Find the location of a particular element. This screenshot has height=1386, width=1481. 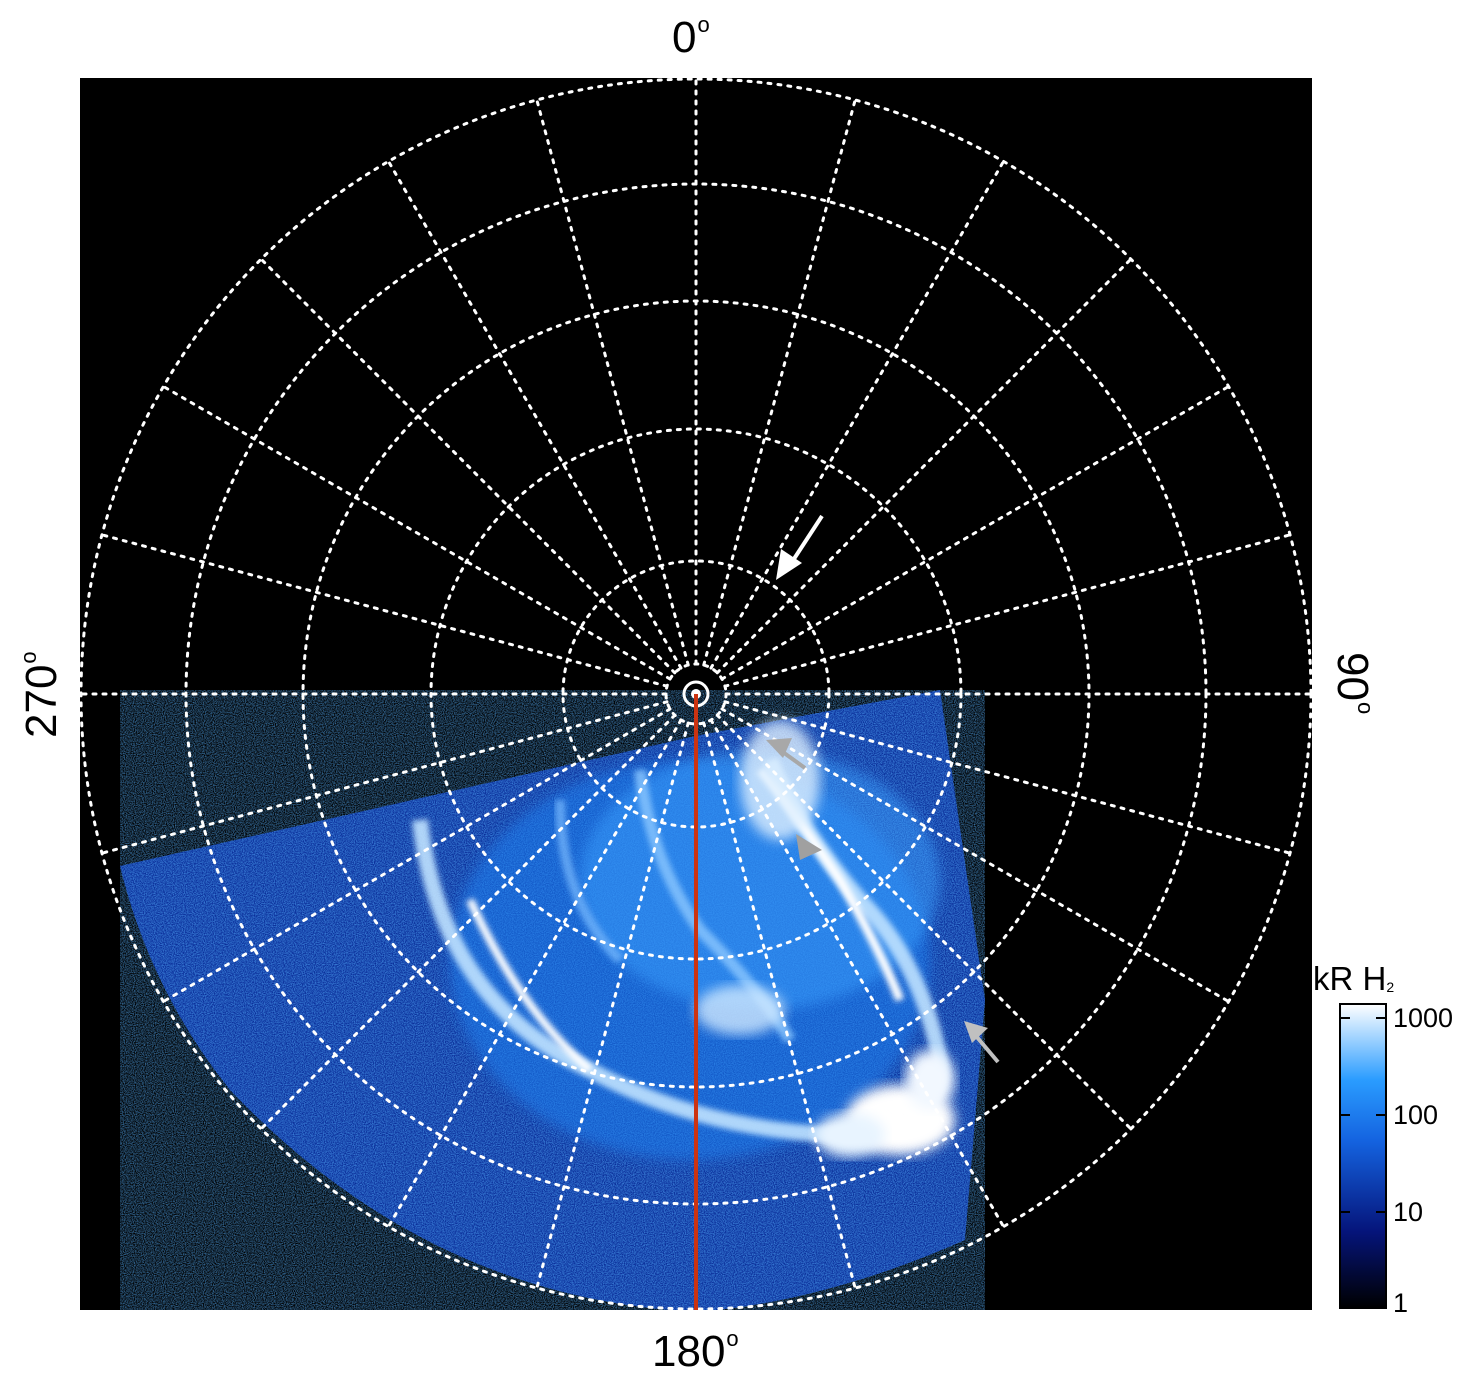

arrow-white is located at coordinates (800, 547).